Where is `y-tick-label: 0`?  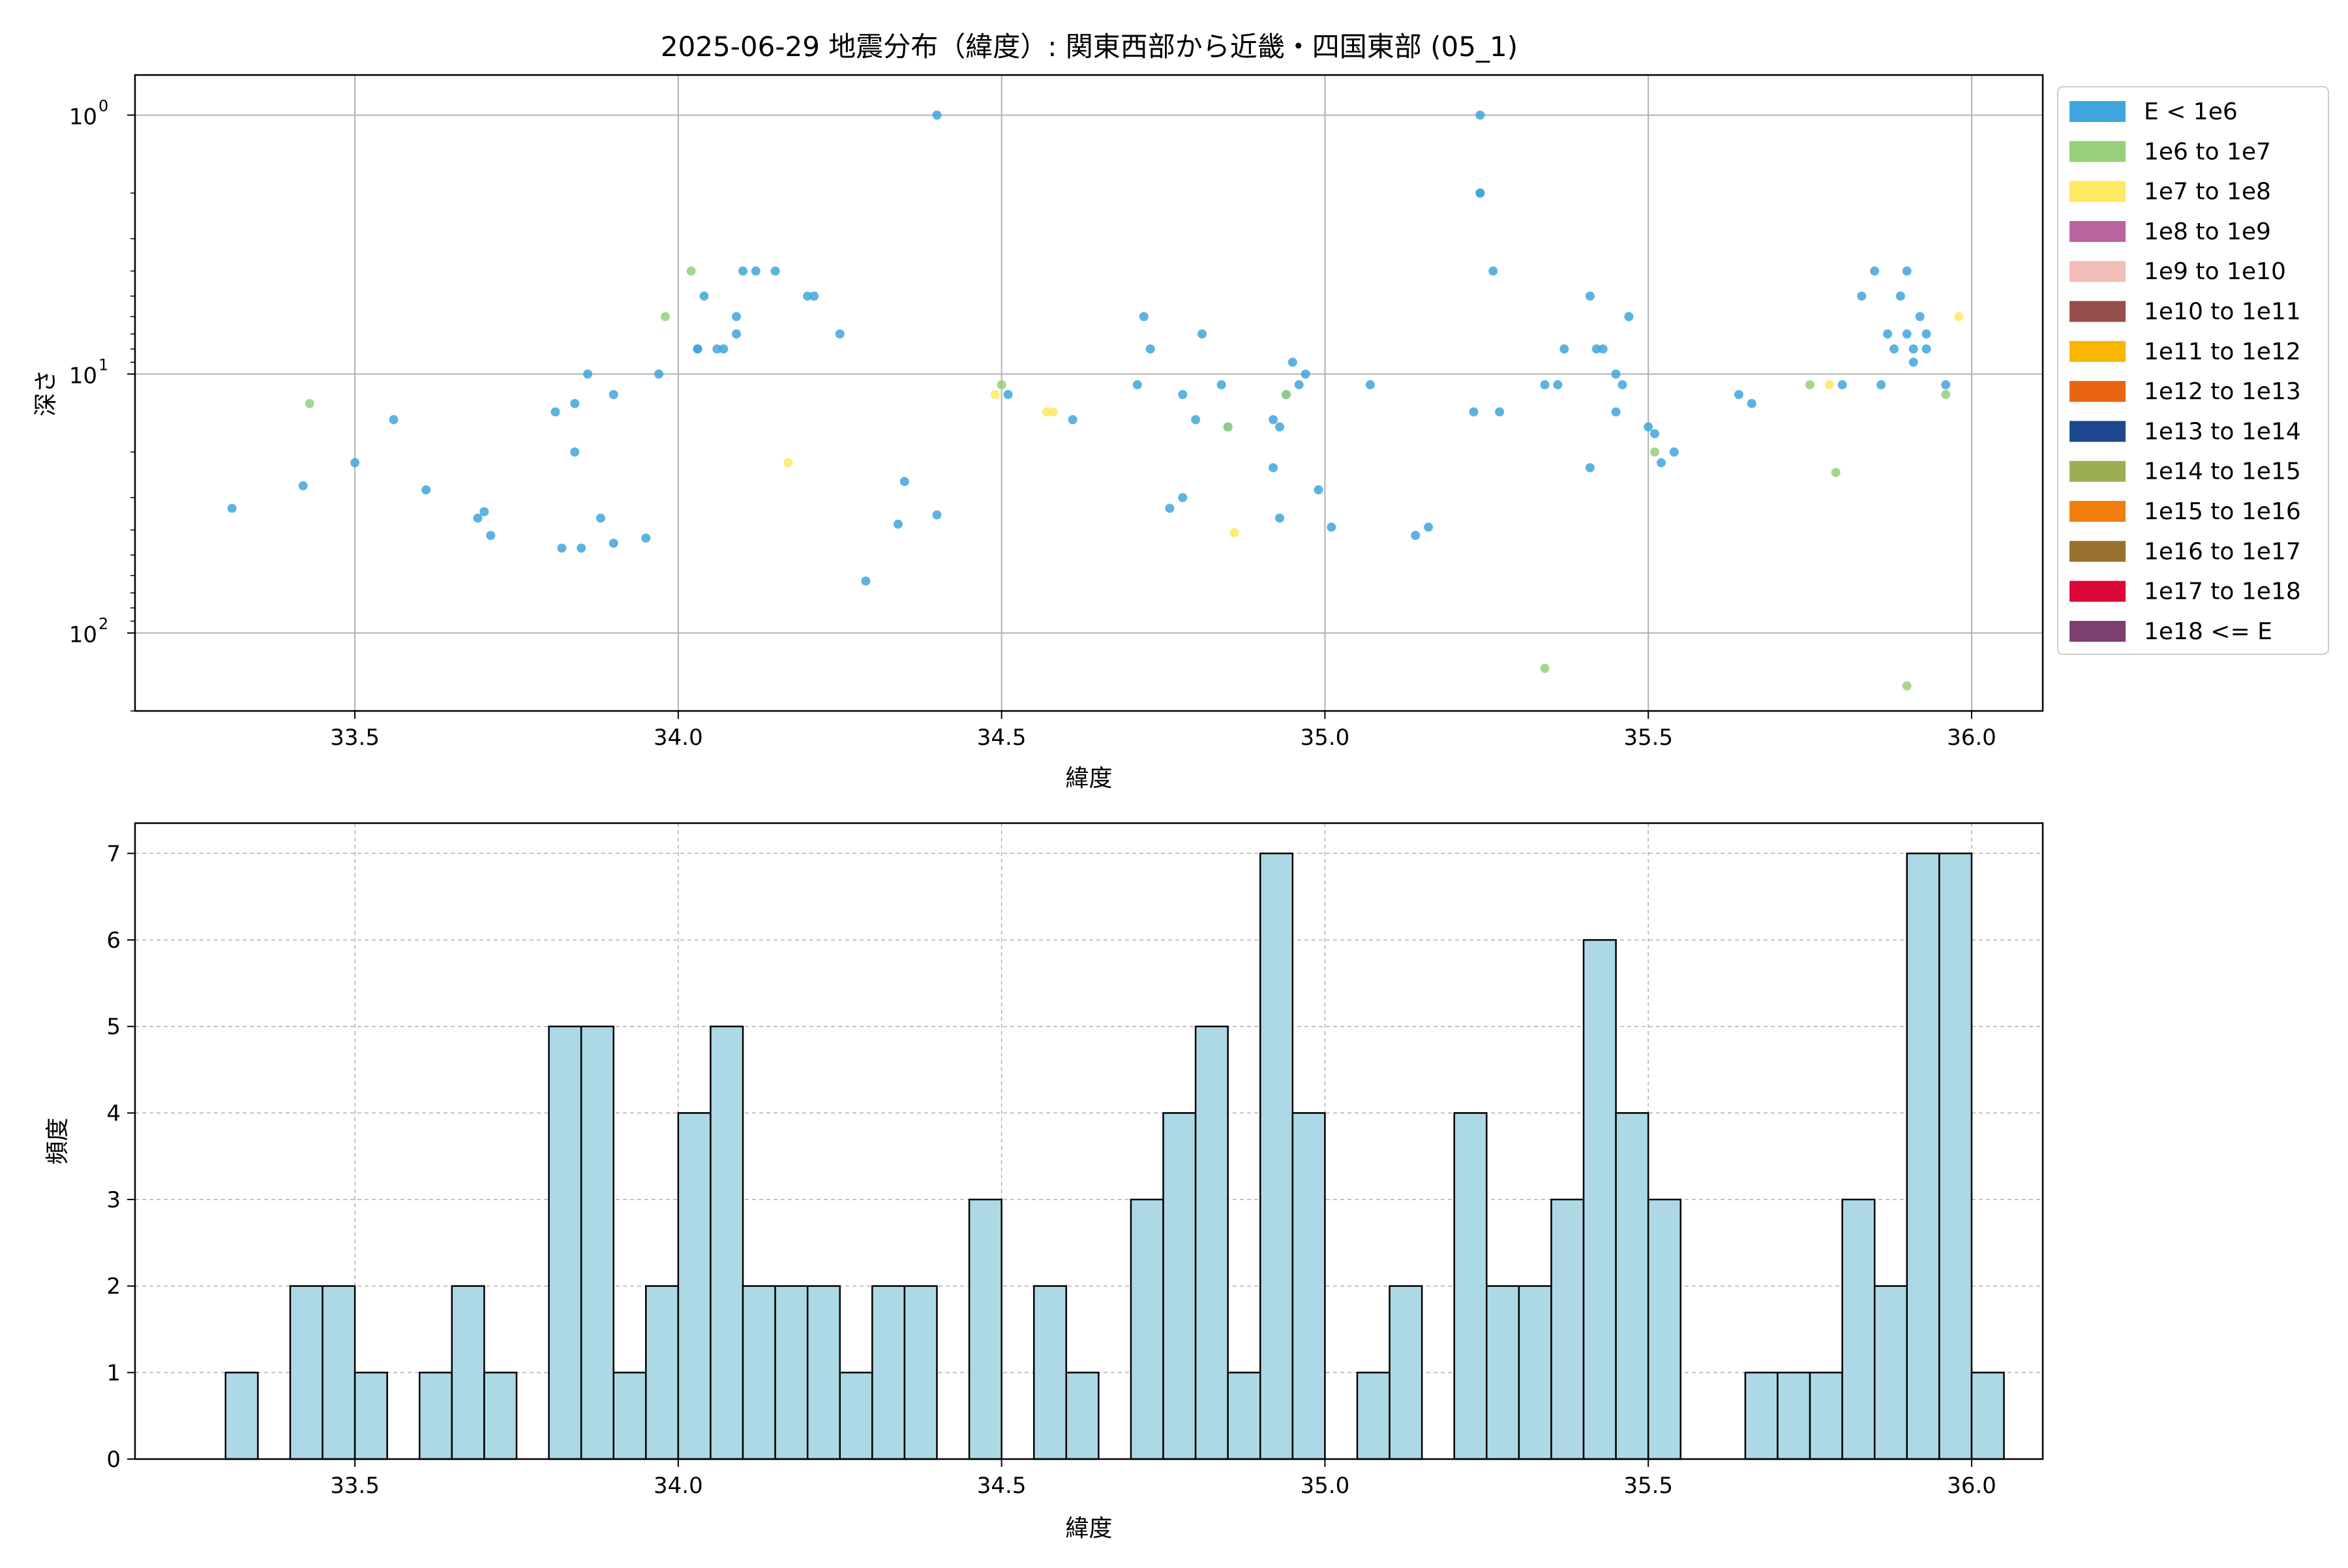
y-tick-label: 0 is located at coordinates (114, 1460).